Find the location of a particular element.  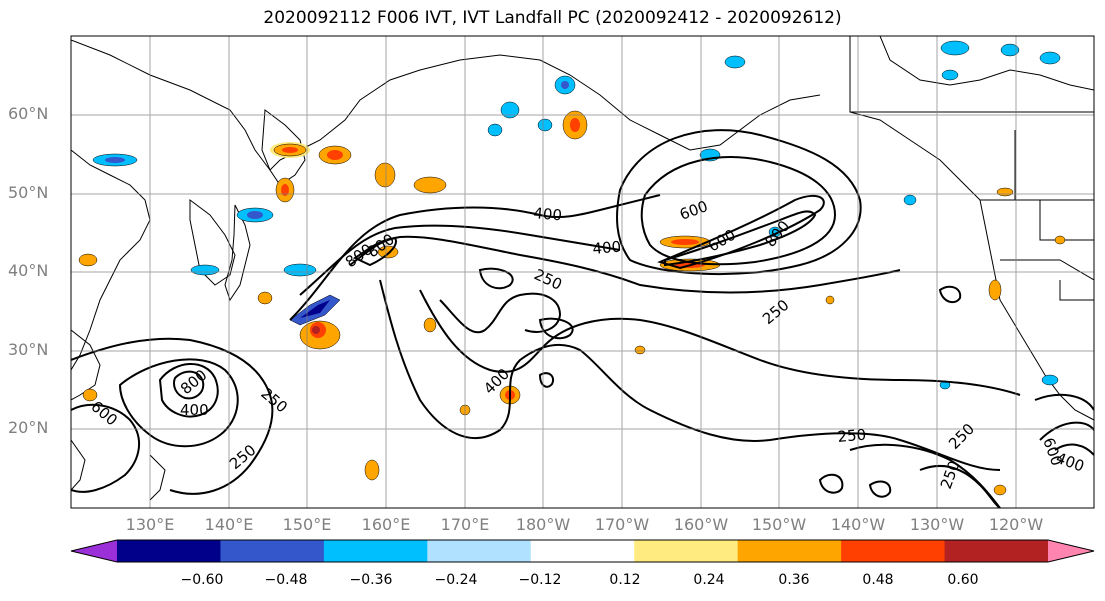

lon-label: 160°W is located at coordinates (701, 524).